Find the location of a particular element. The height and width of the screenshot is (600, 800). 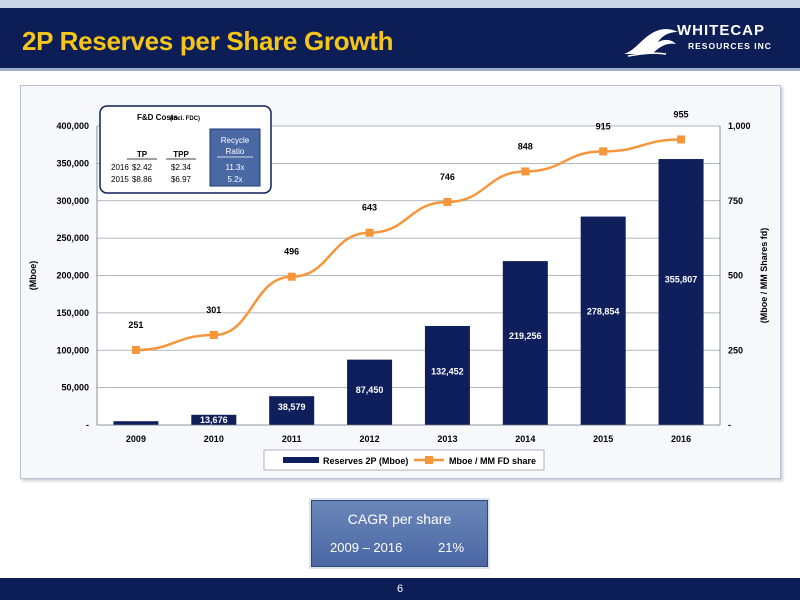

y-tick-label-left: 200,000 is located at coordinates (72, 276).